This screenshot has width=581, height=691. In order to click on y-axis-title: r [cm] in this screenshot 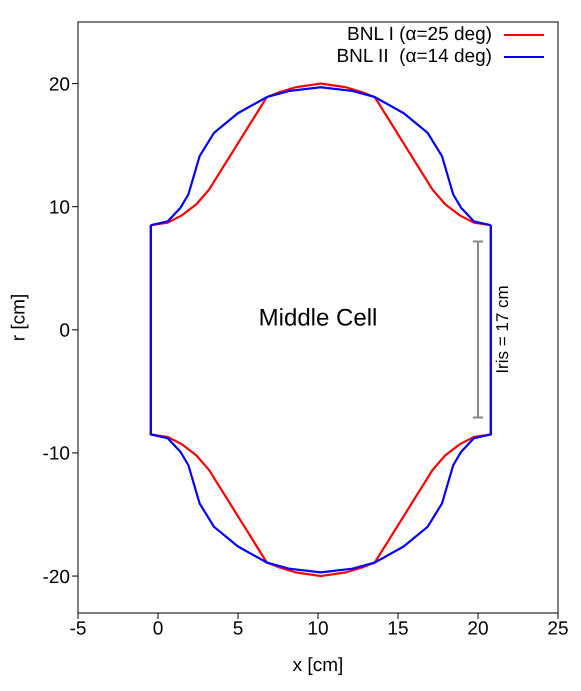, I will do `click(19, 318)`.